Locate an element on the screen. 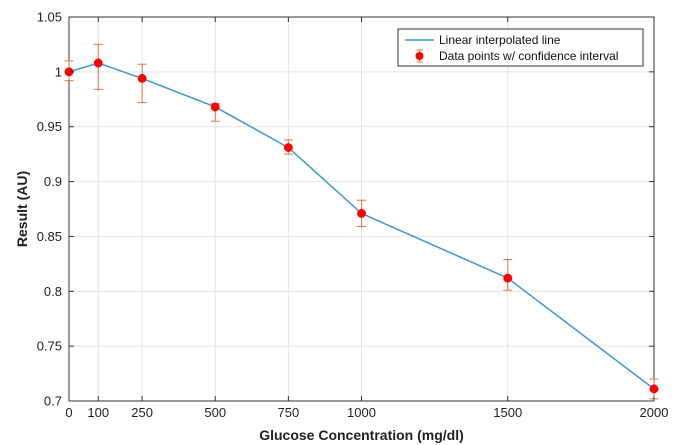  y-tick-label: 0.95 is located at coordinates (49, 126).